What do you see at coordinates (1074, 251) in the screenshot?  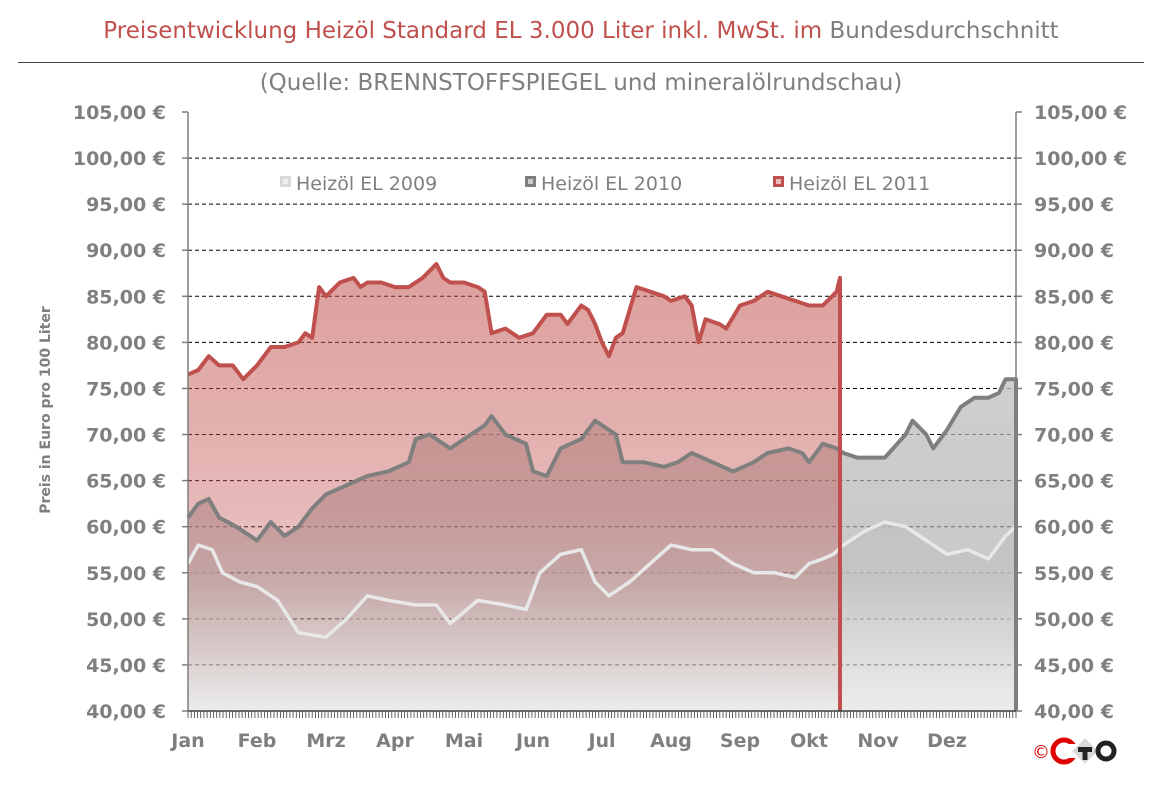 I see `y-tick-label-right: 90,00 €` at bounding box center [1074, 251].